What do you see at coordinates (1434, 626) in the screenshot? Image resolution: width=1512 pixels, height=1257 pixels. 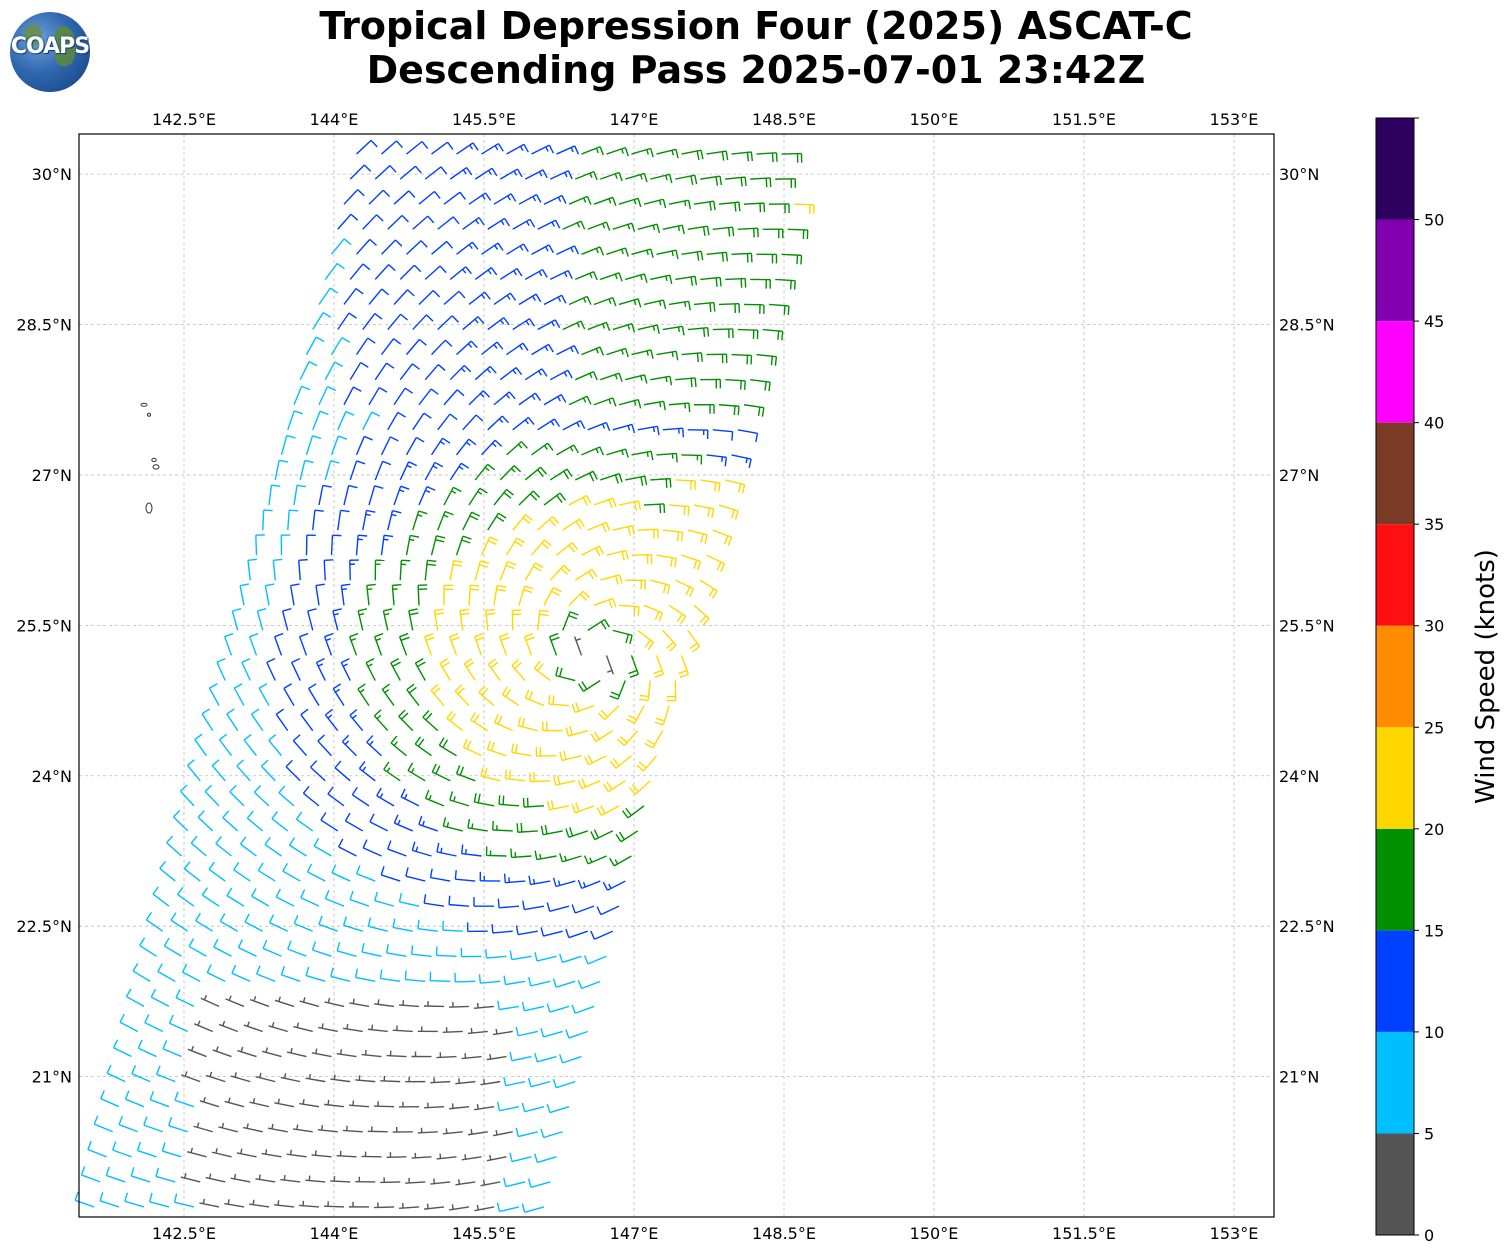 I see `colorbar-tick-label: 30` at bounding box center [1434, 626].